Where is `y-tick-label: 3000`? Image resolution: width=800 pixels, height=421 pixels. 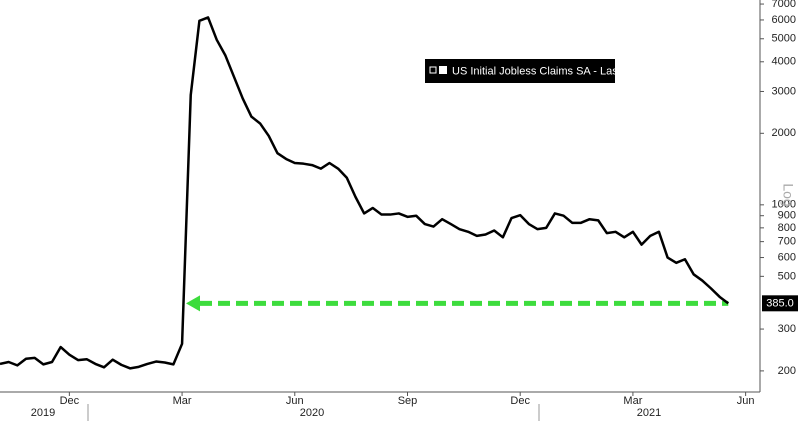 y-tick-label: 3000 is located at coordinates (784, 91).